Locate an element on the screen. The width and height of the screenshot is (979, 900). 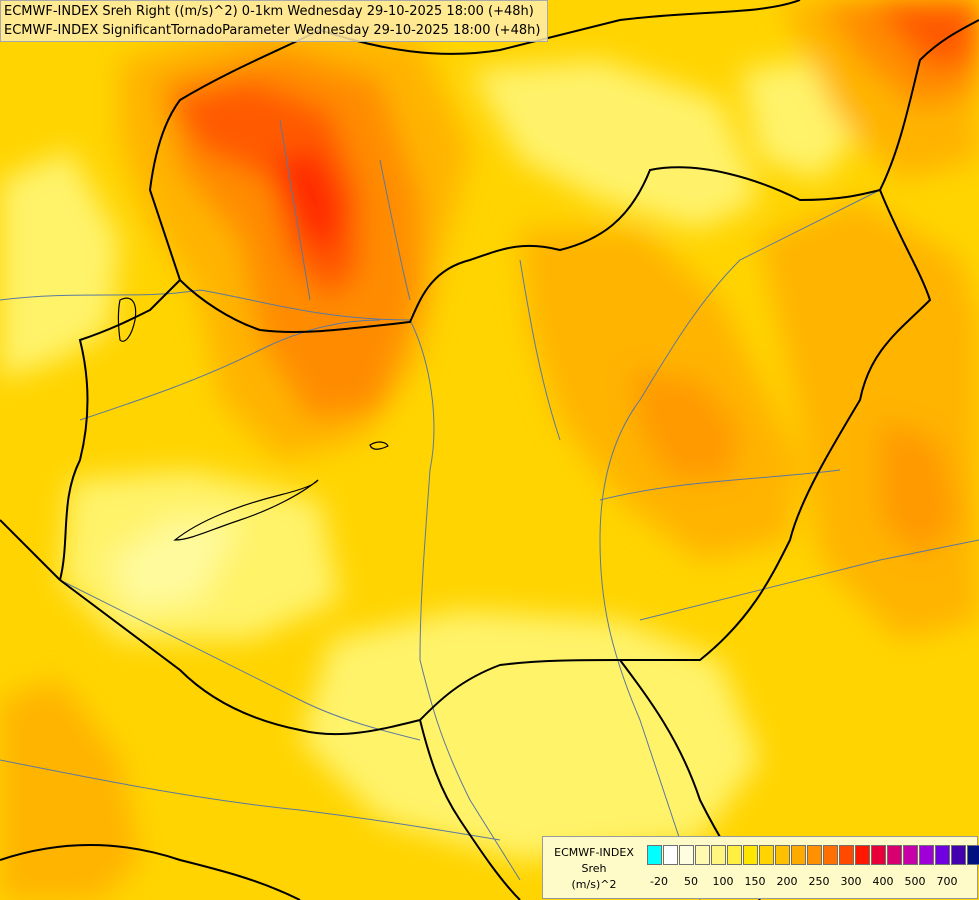
legend-tick-label: 100 is located at coordinates (723, 881).